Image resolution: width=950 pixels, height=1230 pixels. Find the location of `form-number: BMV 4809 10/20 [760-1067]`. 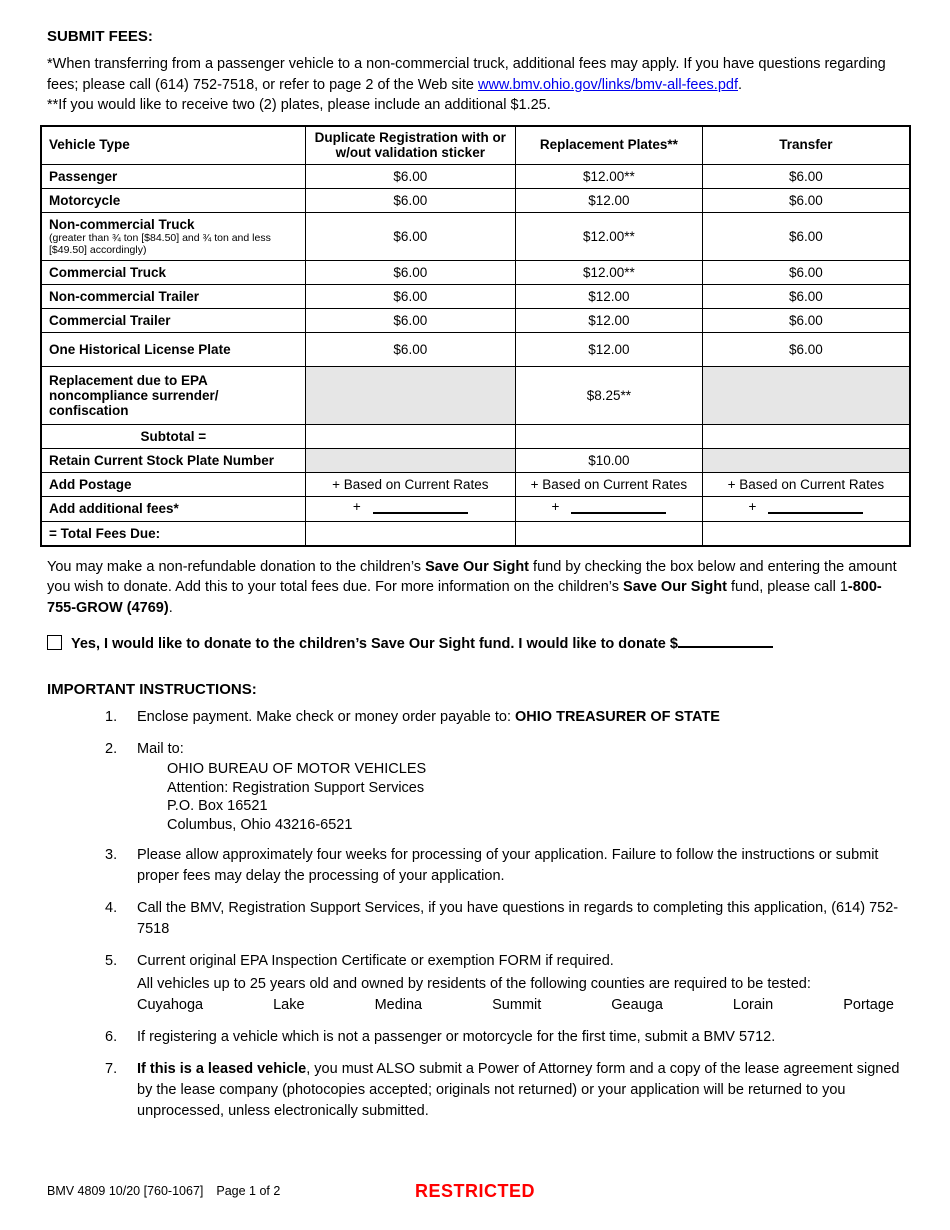

form-number: BMV 4809 10/20 [760-1067] is located at coordinates (125, 1191).